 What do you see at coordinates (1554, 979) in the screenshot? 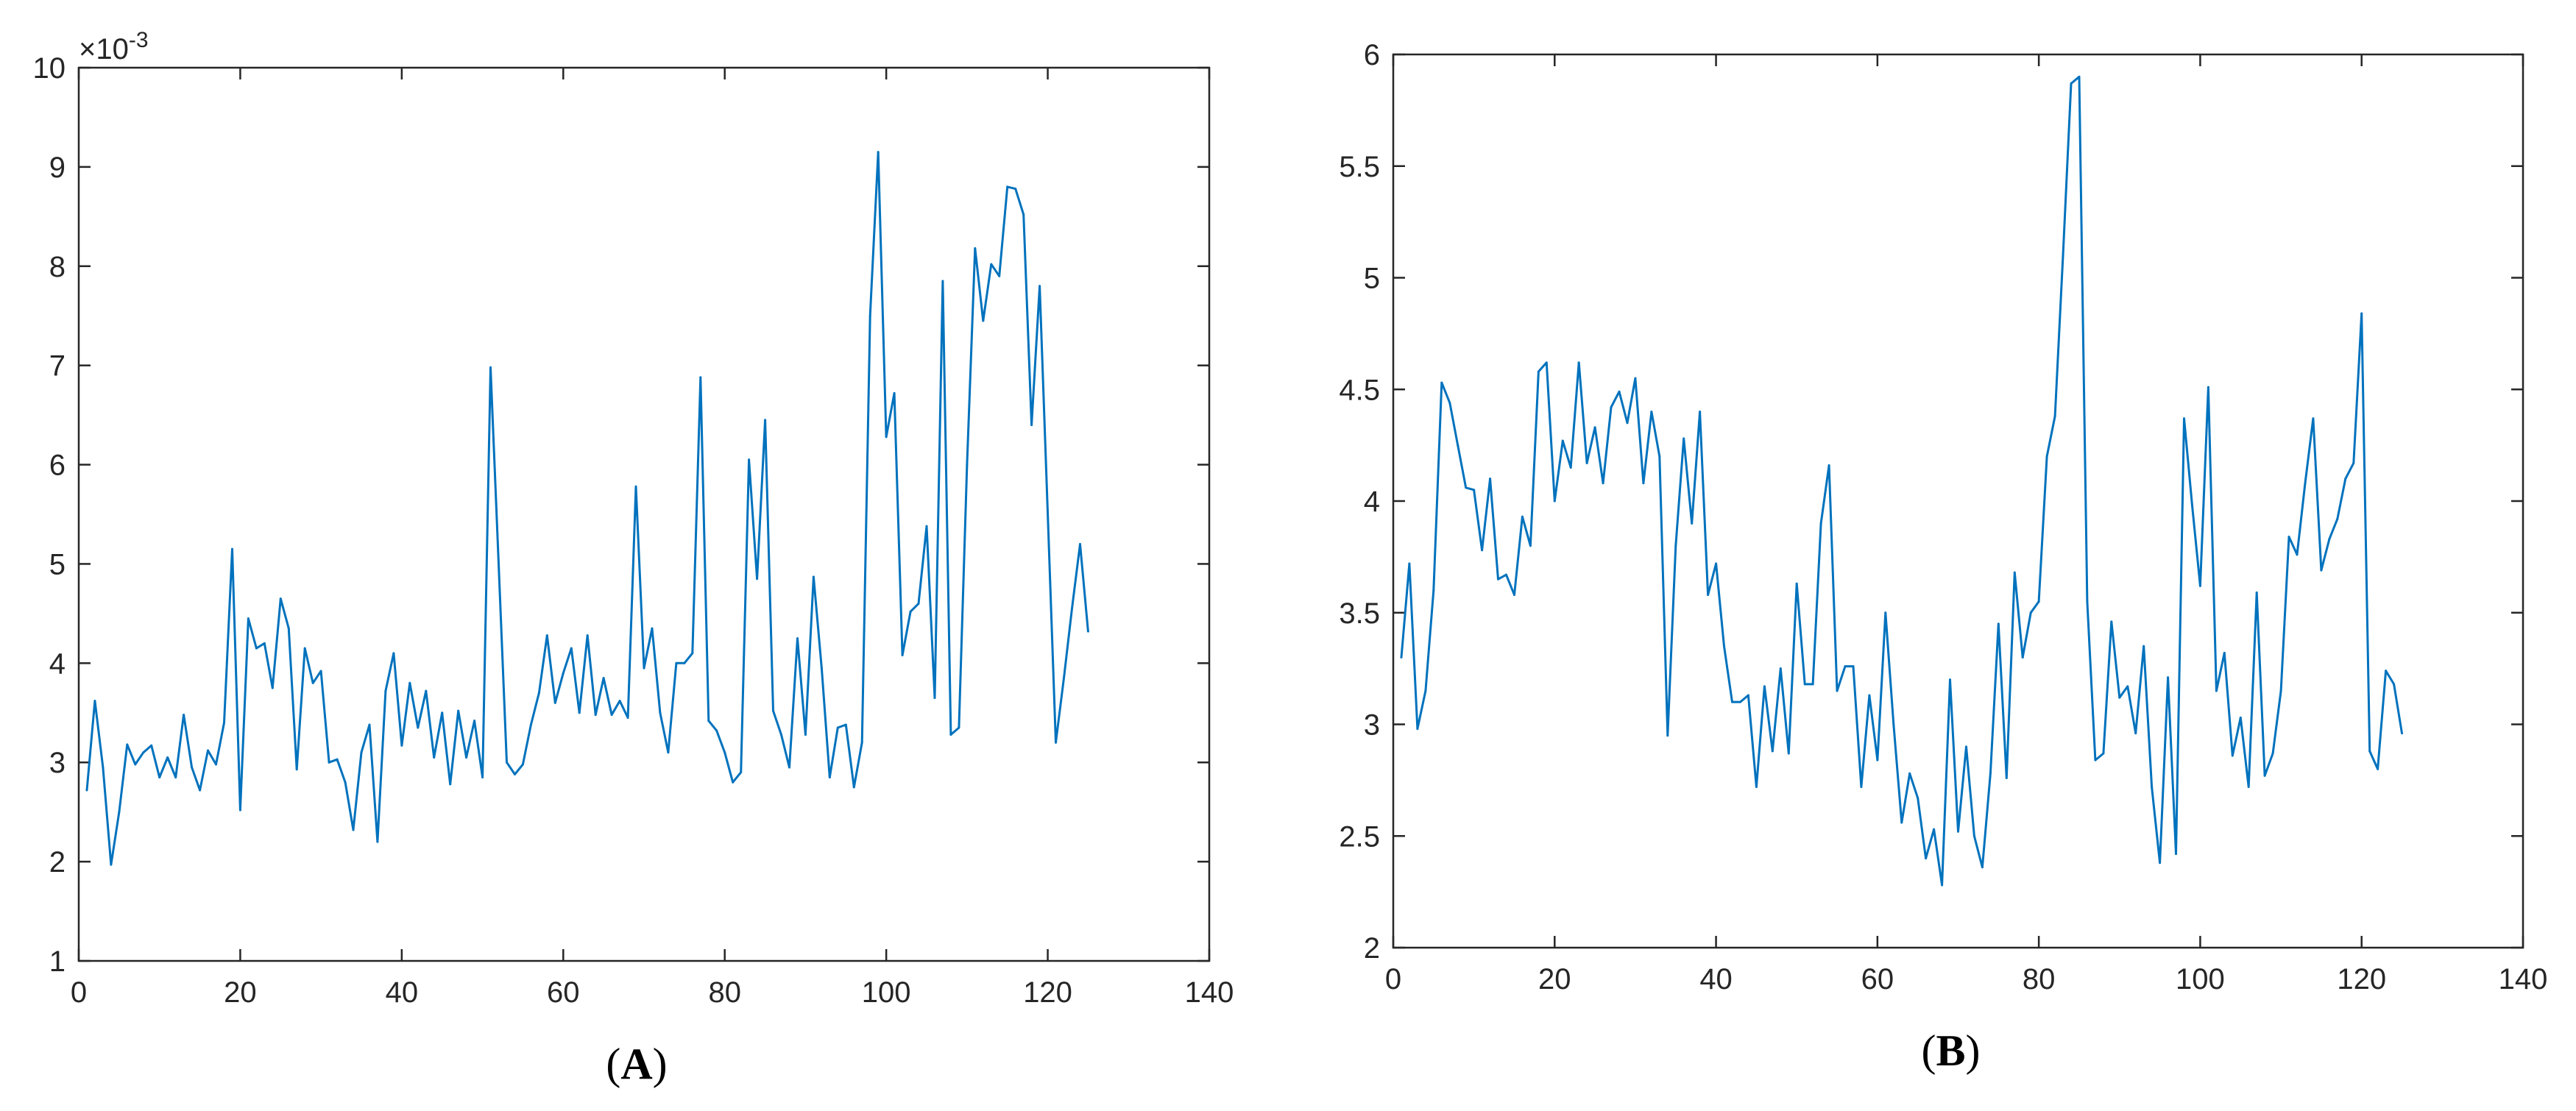
I see `x-tick-label: 20` at bounding box center [1554, 979].